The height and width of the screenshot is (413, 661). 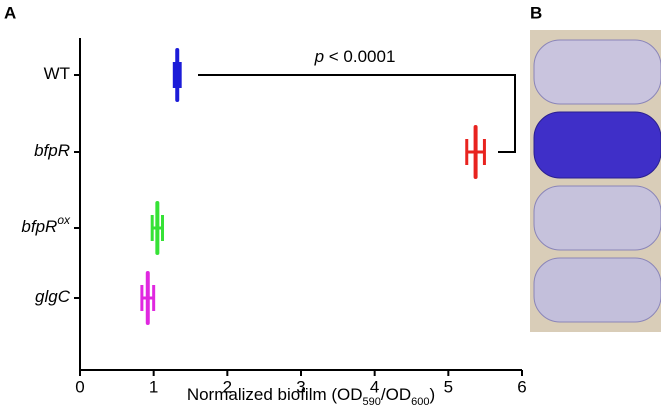 What do you see at coordinates (420, 402) in the screenshot?
I see `x-label-part: 600` at bounding box center [420, 402].